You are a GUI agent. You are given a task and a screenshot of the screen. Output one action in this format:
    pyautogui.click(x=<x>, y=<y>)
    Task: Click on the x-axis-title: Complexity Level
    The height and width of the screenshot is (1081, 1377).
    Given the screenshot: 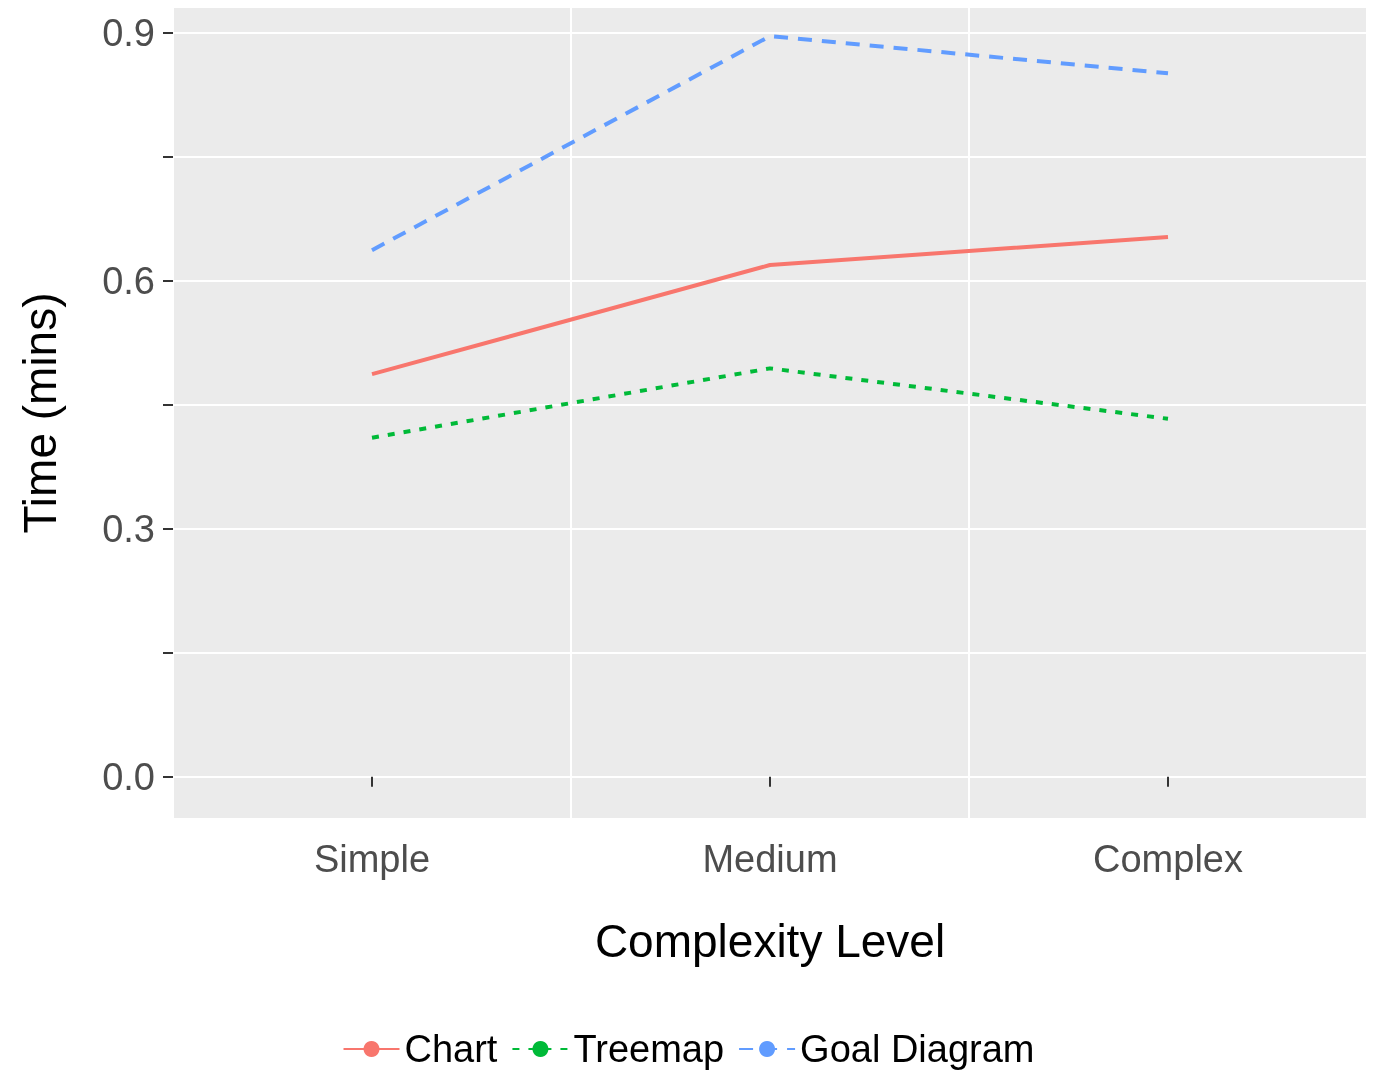 What is the action you would take?
    pyautogui.click(x=770, y=941)
    